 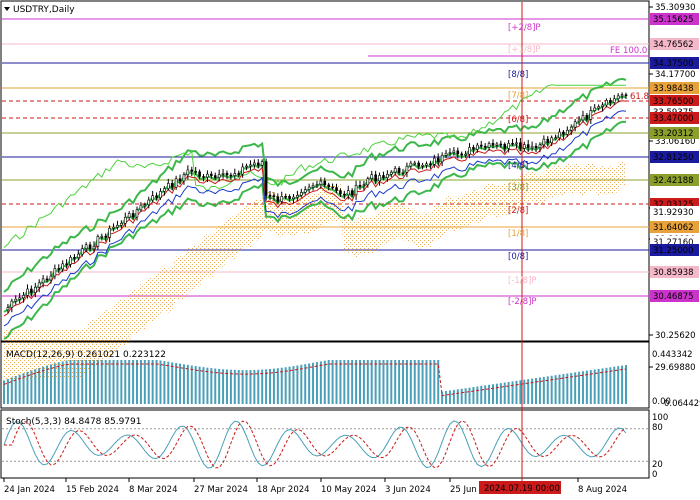 I want to click on stoch-axis-label: 0, so click(x=654, y=475).